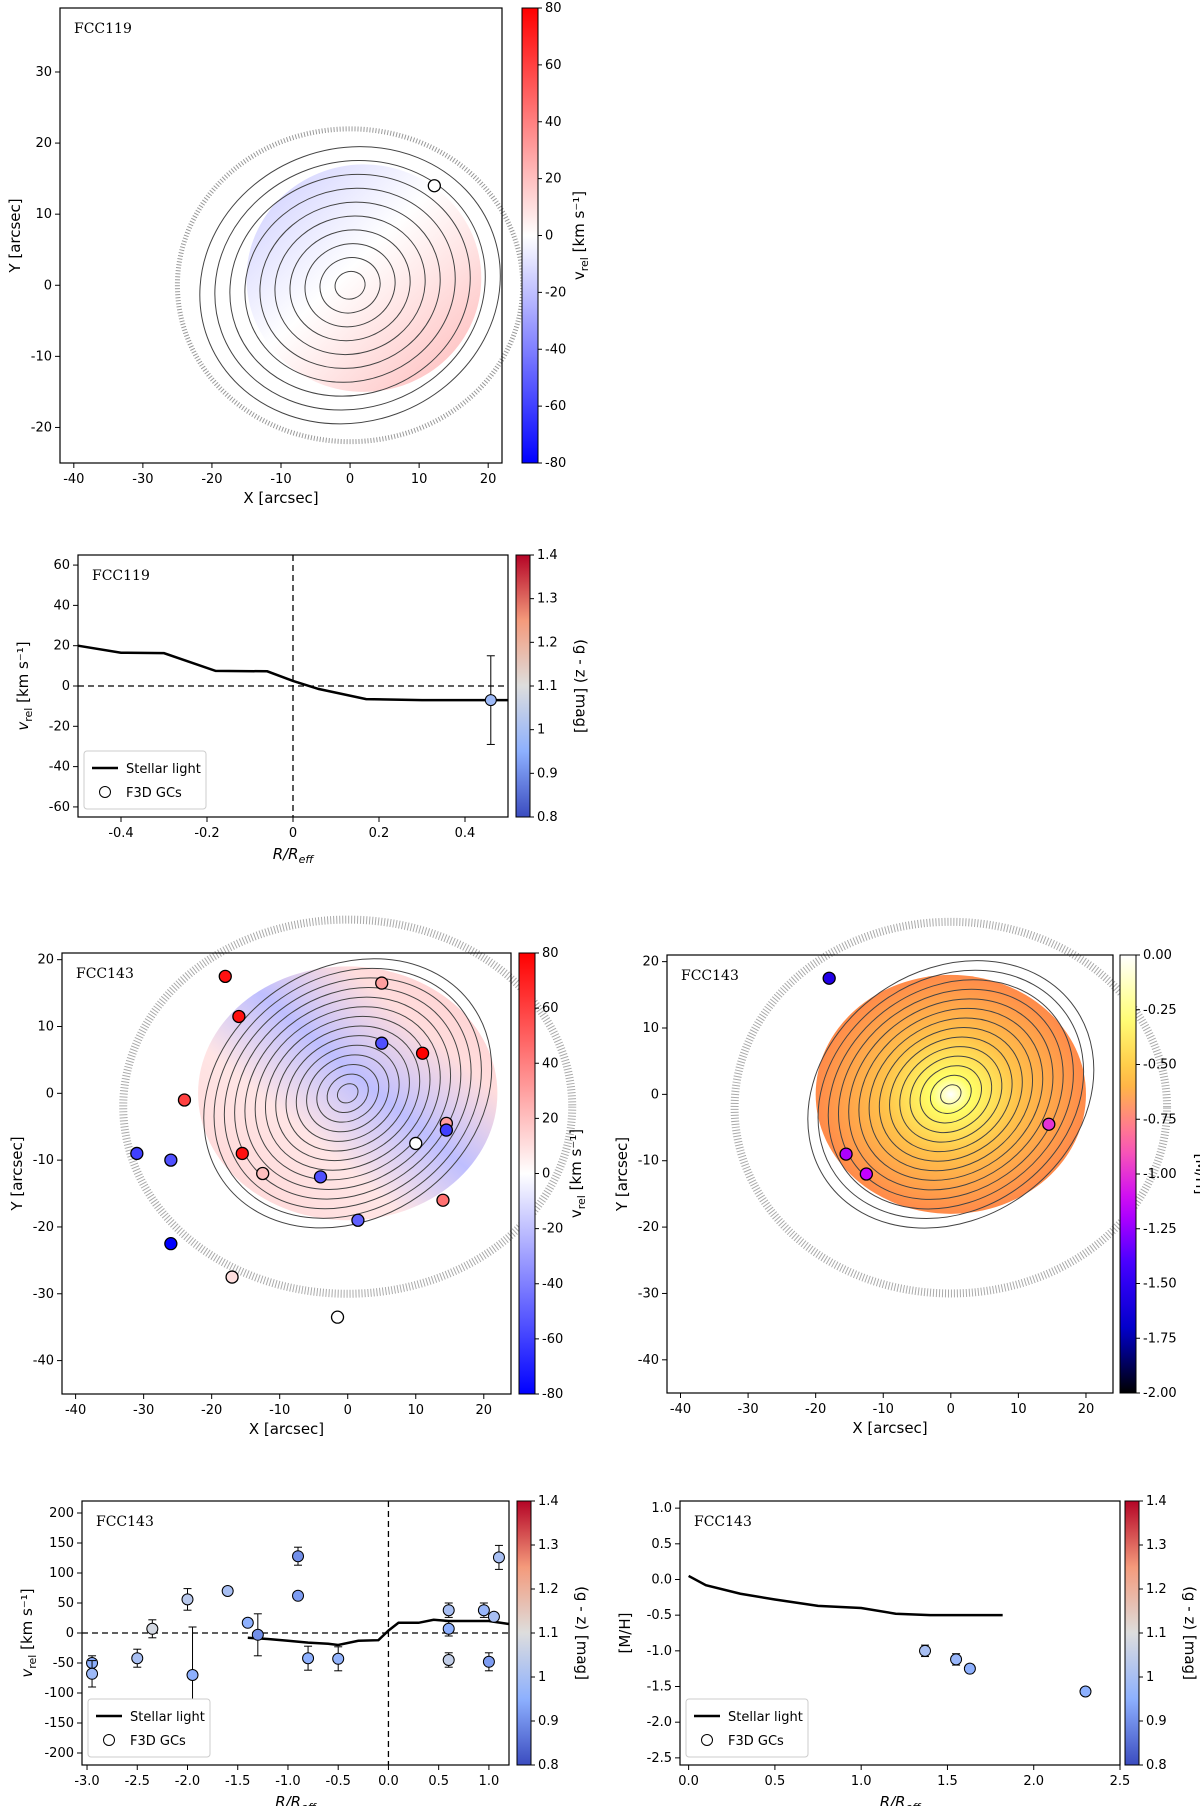 The image size is (1200, 1806). Describe the element at coordinates (61, 605) in the screenshot. I see `y-tick-label: 40` at that location.